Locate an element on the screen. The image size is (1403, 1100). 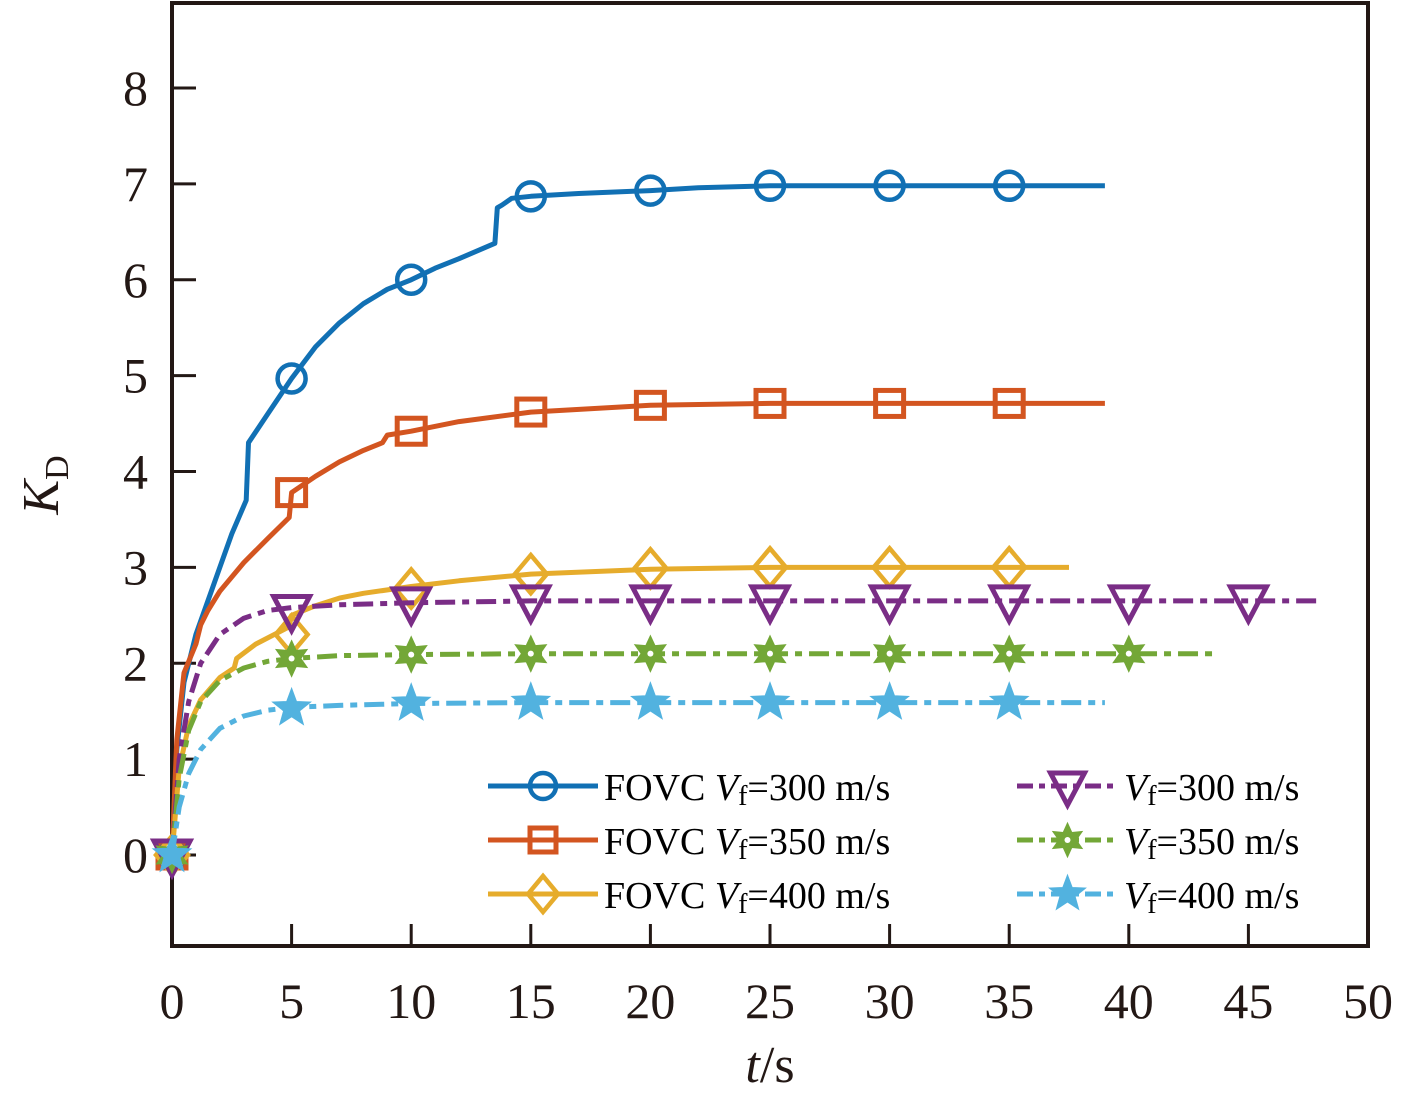
x-tick-label: 50 is located at coordinates (1368, 1001).